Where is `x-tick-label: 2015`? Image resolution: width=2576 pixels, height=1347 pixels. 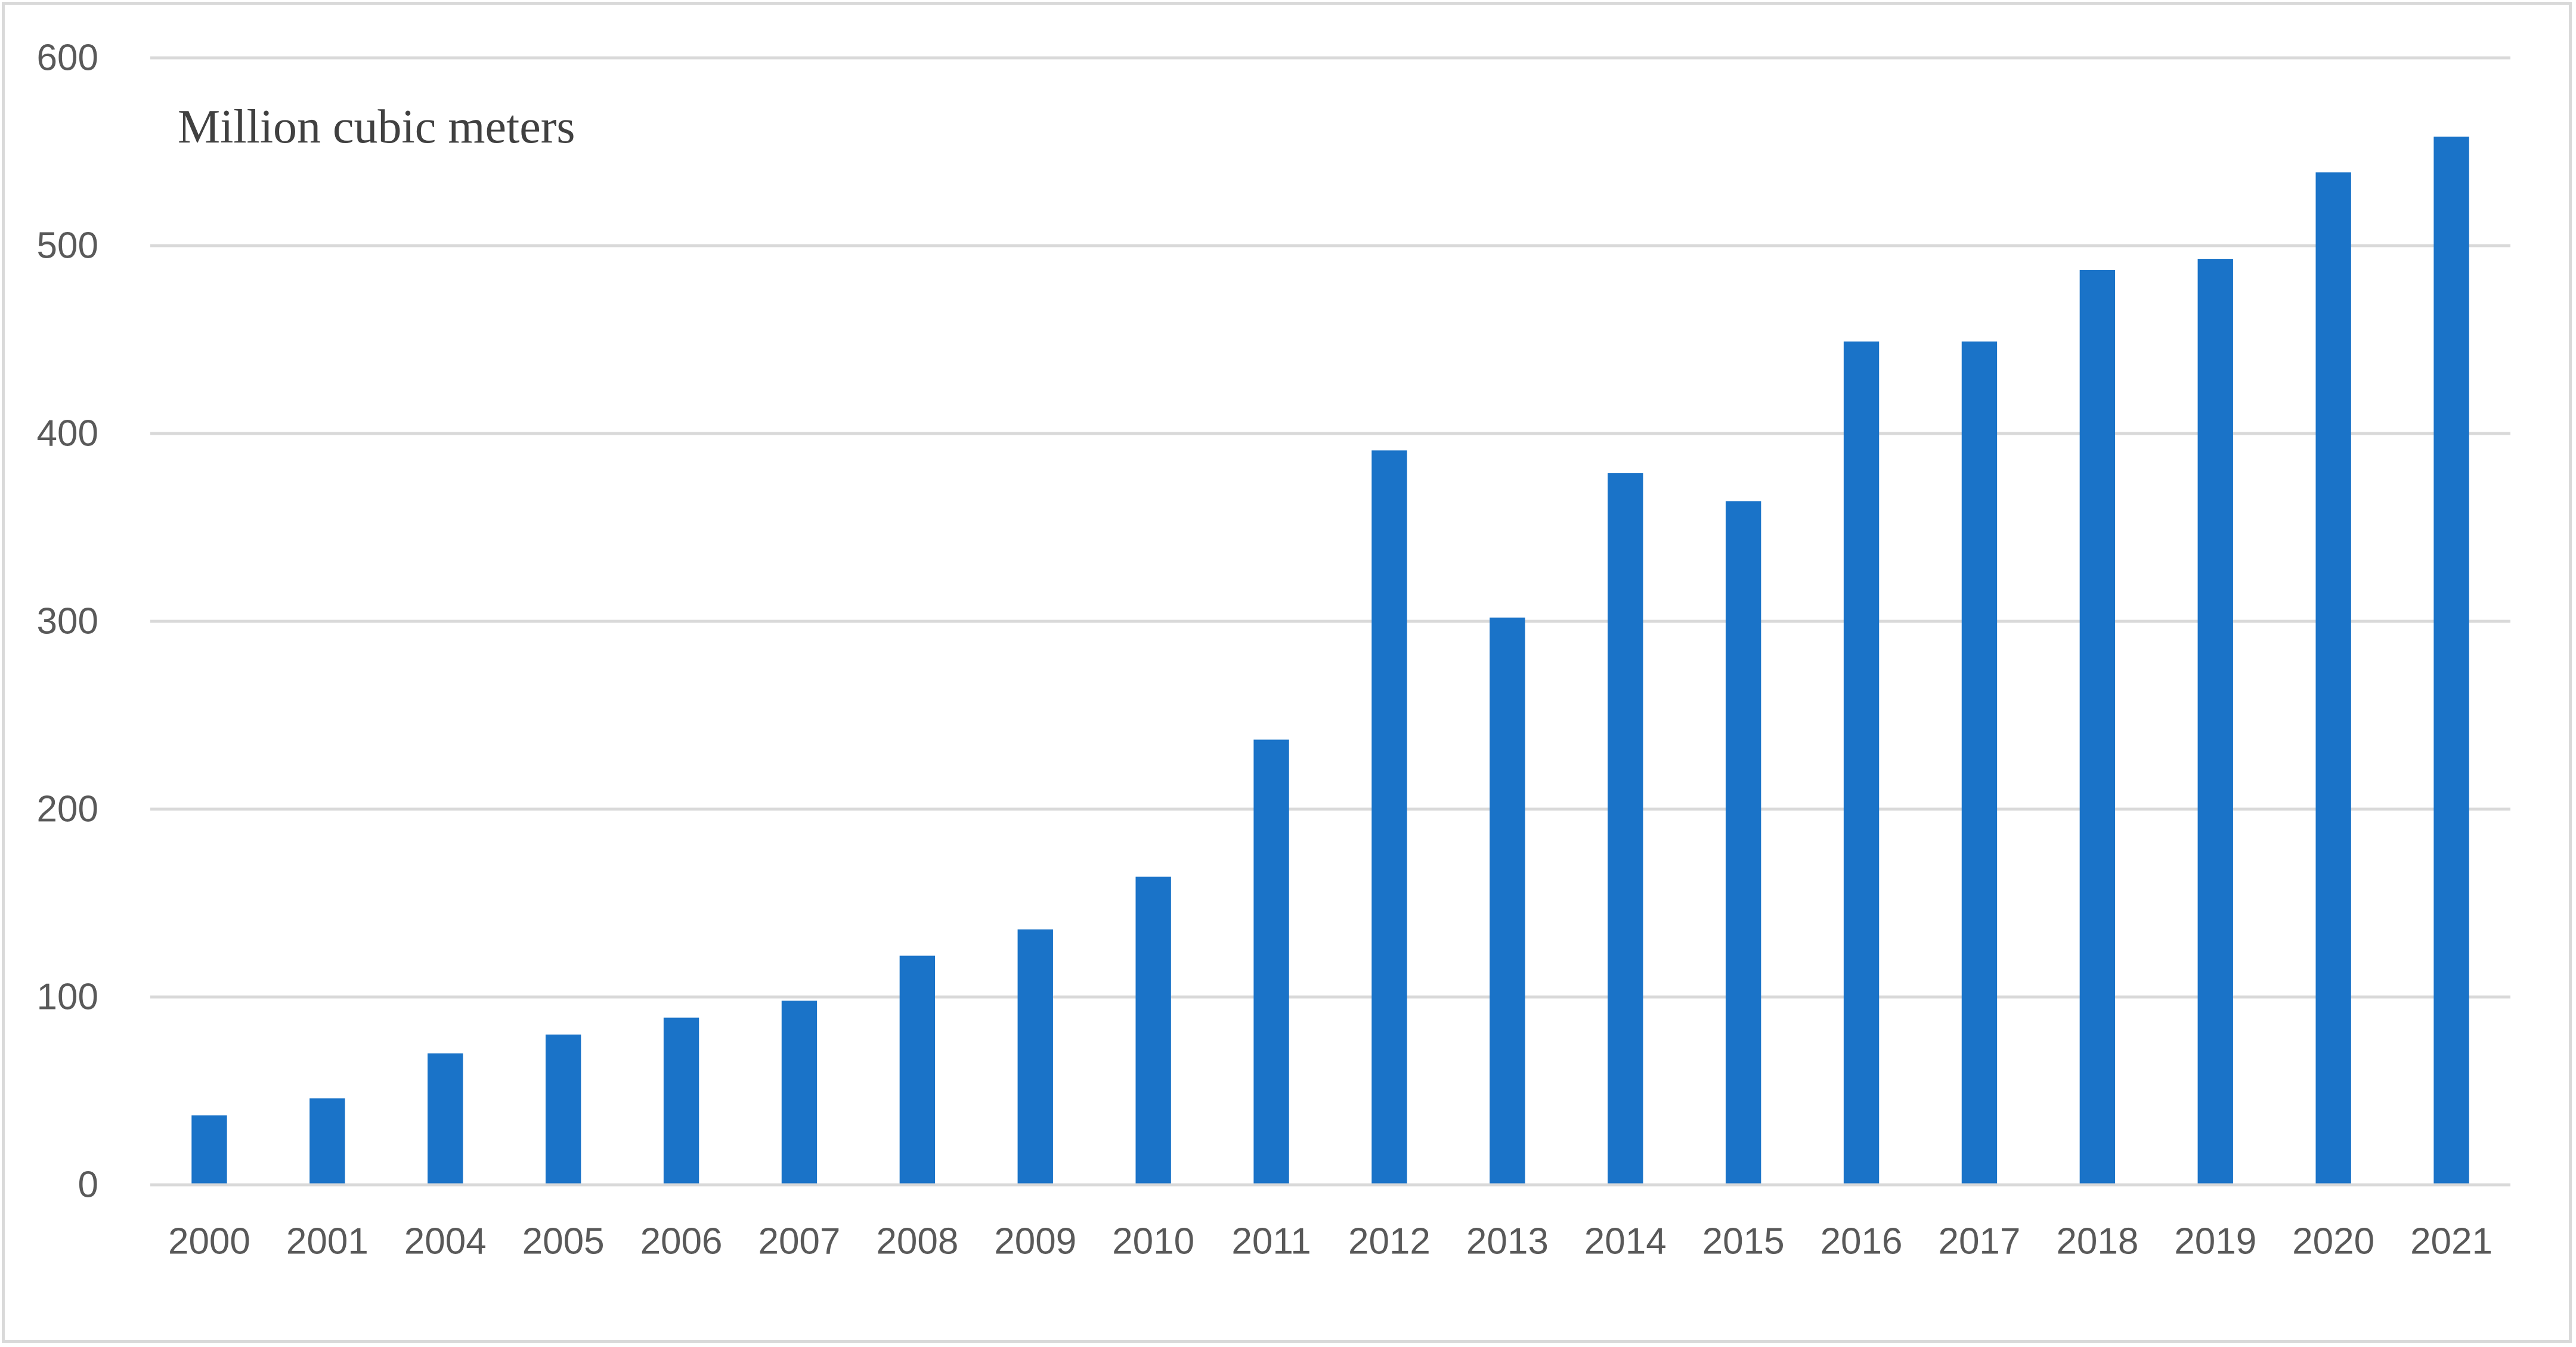
x-tick-label: 2015 is located at coordinates (1744, 1241).